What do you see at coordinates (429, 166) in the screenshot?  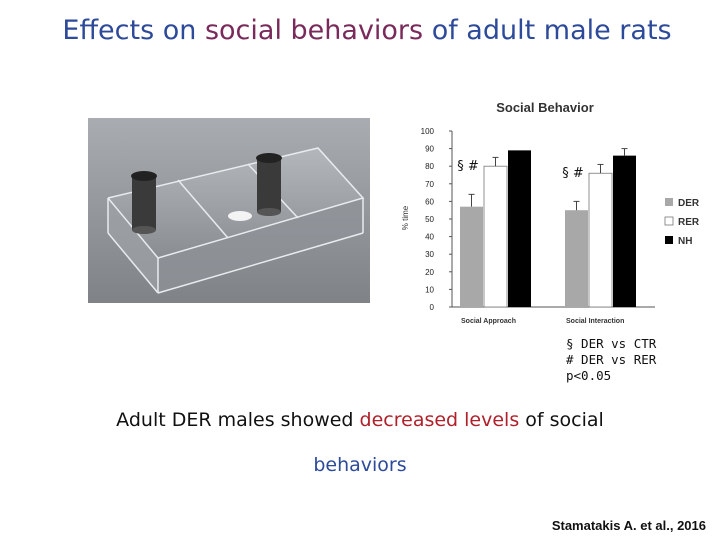 I see `y-tick-label: 80` at bounding box center [429, 166].